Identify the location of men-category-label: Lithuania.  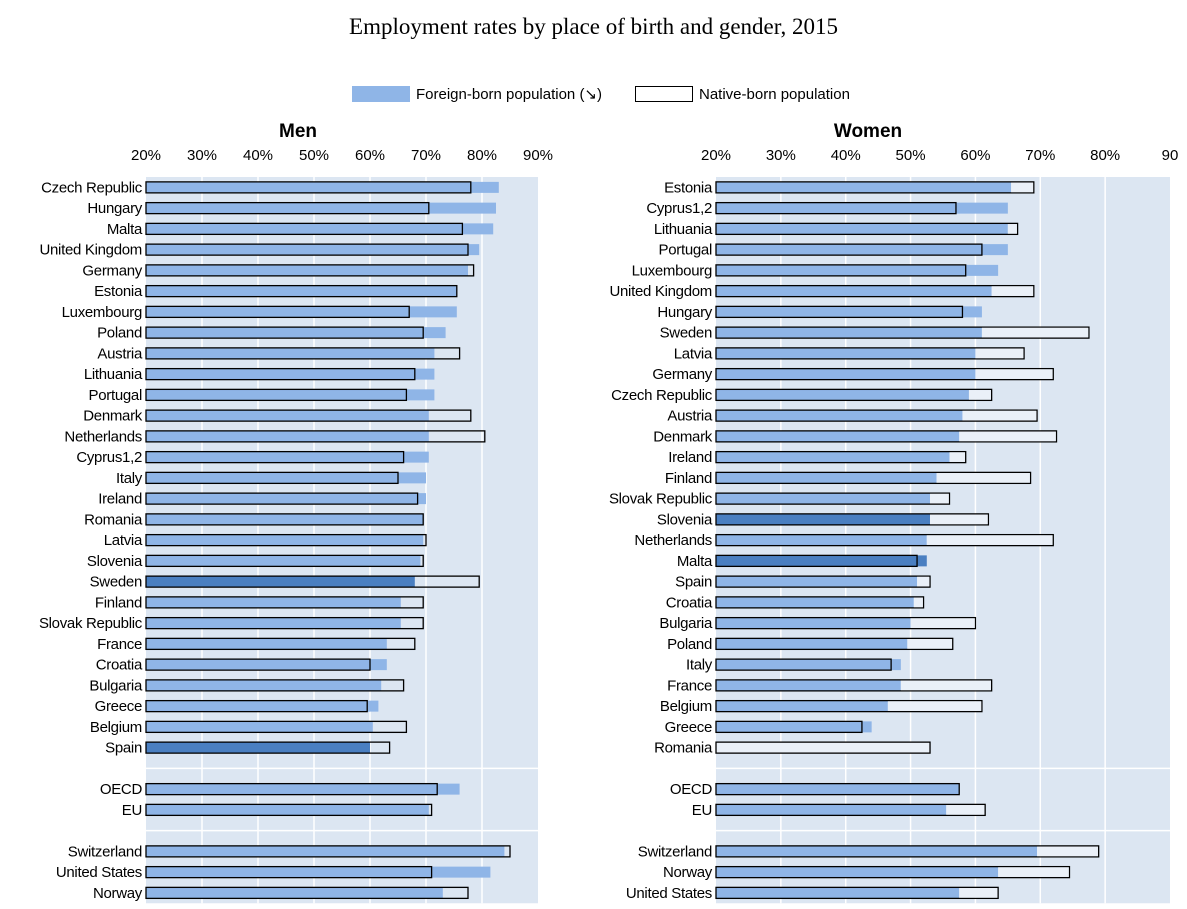
(113, 374).